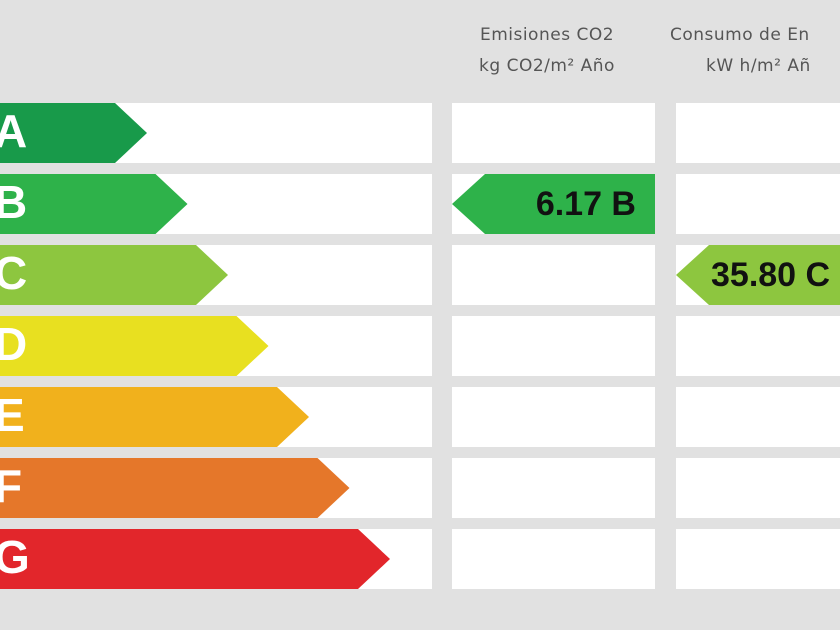 Image resolution: width=840 pixels, height=630 pixels. Describe the element at coordinates (13, 344) in the screenshot. I see `class-letter: D` at that location.